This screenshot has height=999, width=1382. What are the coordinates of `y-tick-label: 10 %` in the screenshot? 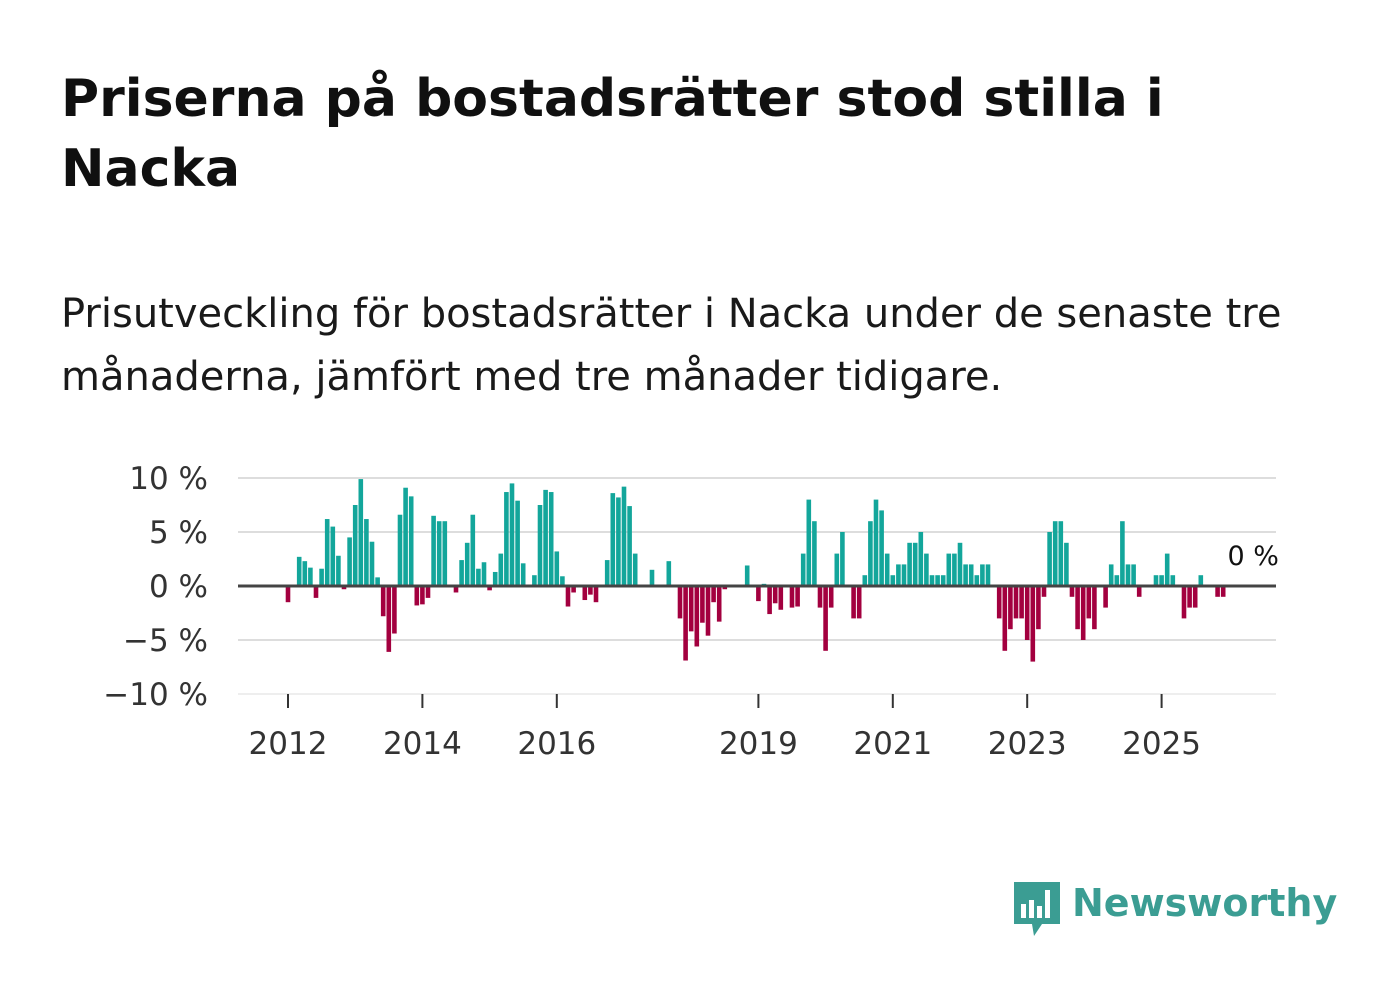 It's located at (168, 479).